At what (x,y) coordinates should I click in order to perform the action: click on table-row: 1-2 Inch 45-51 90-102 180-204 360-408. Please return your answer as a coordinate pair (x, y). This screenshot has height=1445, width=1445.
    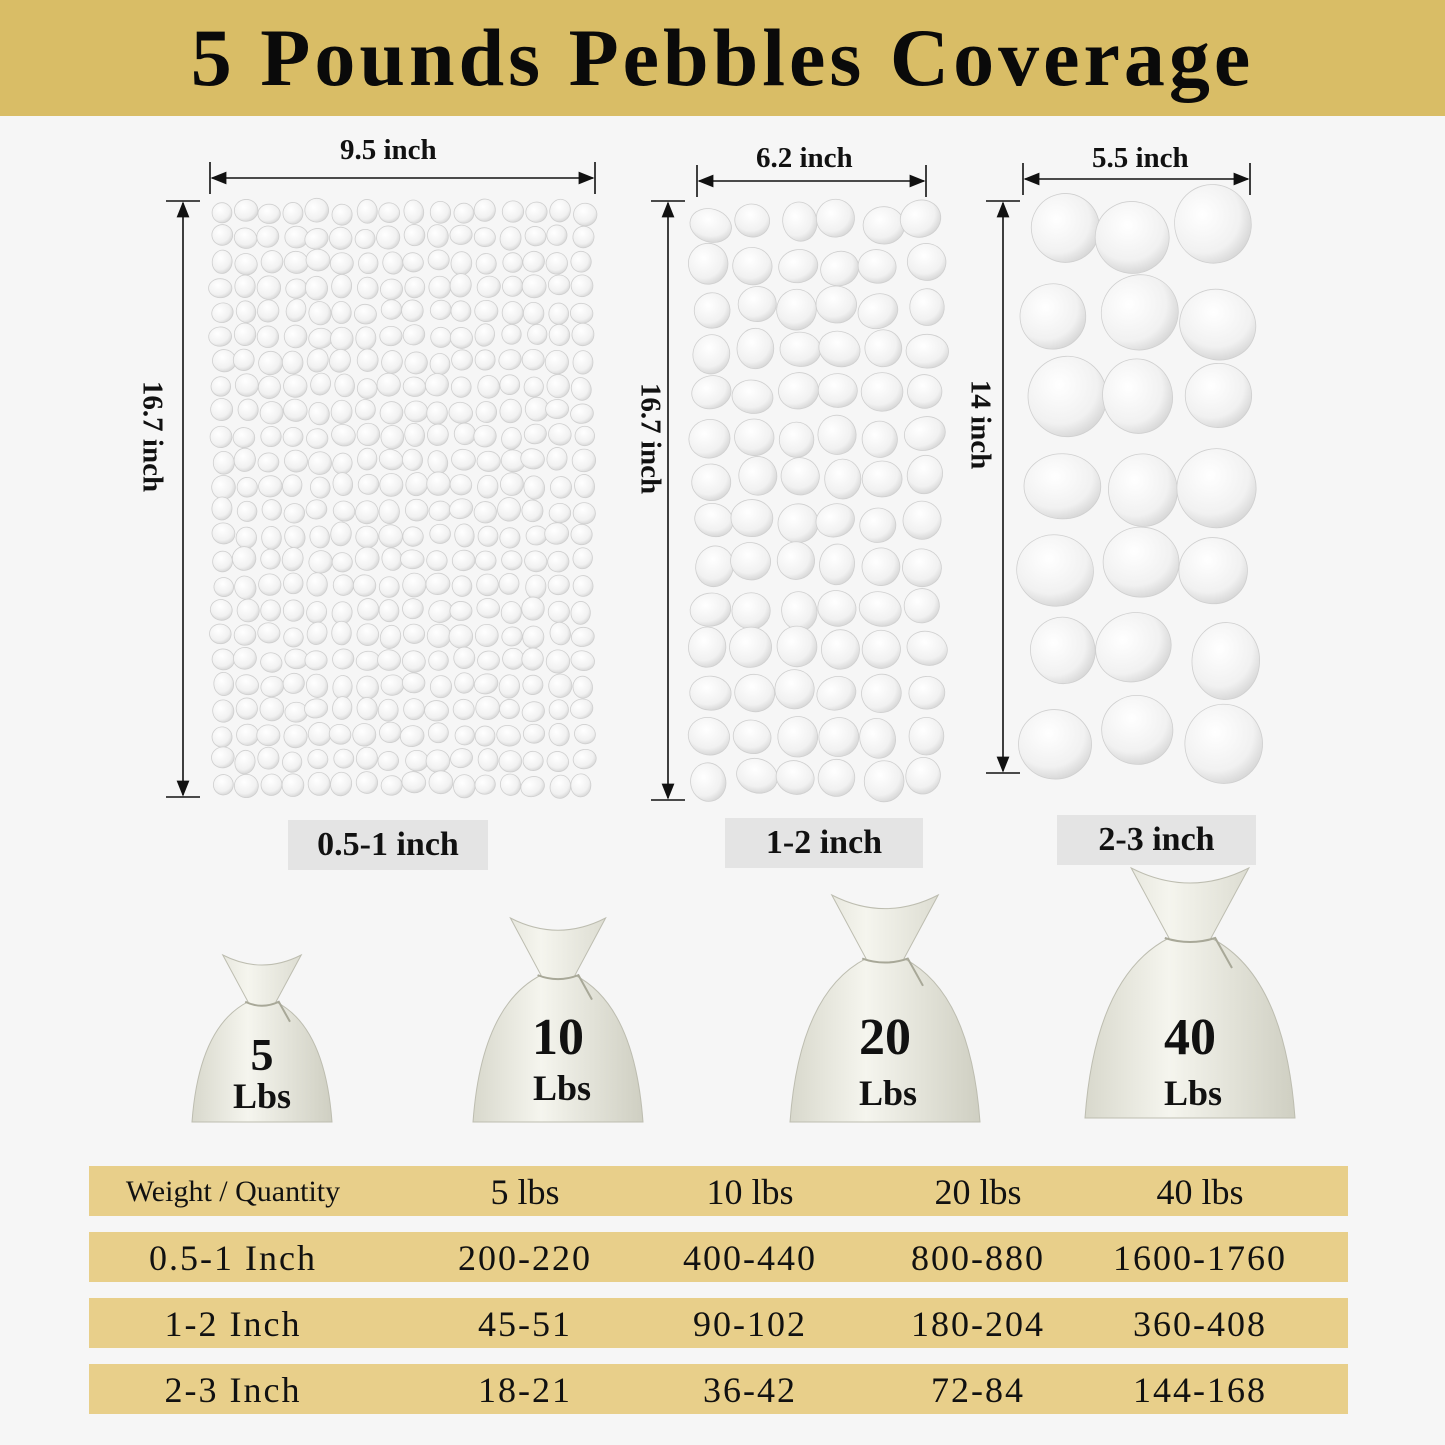
    Looking at the image, I should click on (718, 1323).